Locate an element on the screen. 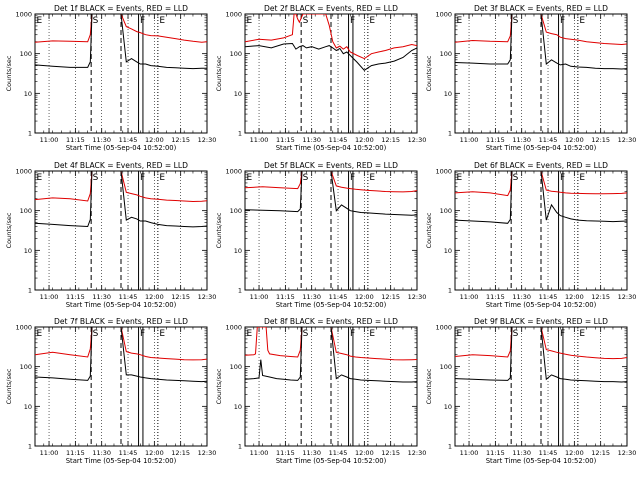 Image resolution: width=640 pixels, height=480 pixels. panel-title: Det 9f BLACK = Events, RED = LLD is located at coordinates (541, 321).